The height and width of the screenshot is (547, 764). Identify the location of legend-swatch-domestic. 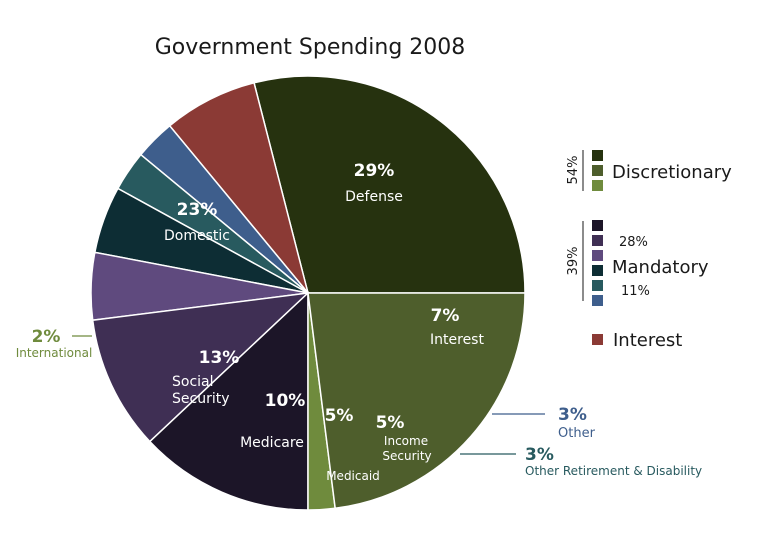
(597, 170).